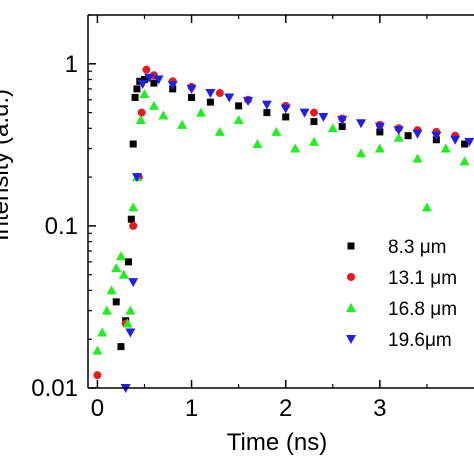  Describe the element at coordinates (277, 442) in the screenshot. I see `x-axis-title: Time (ns)` at that location.